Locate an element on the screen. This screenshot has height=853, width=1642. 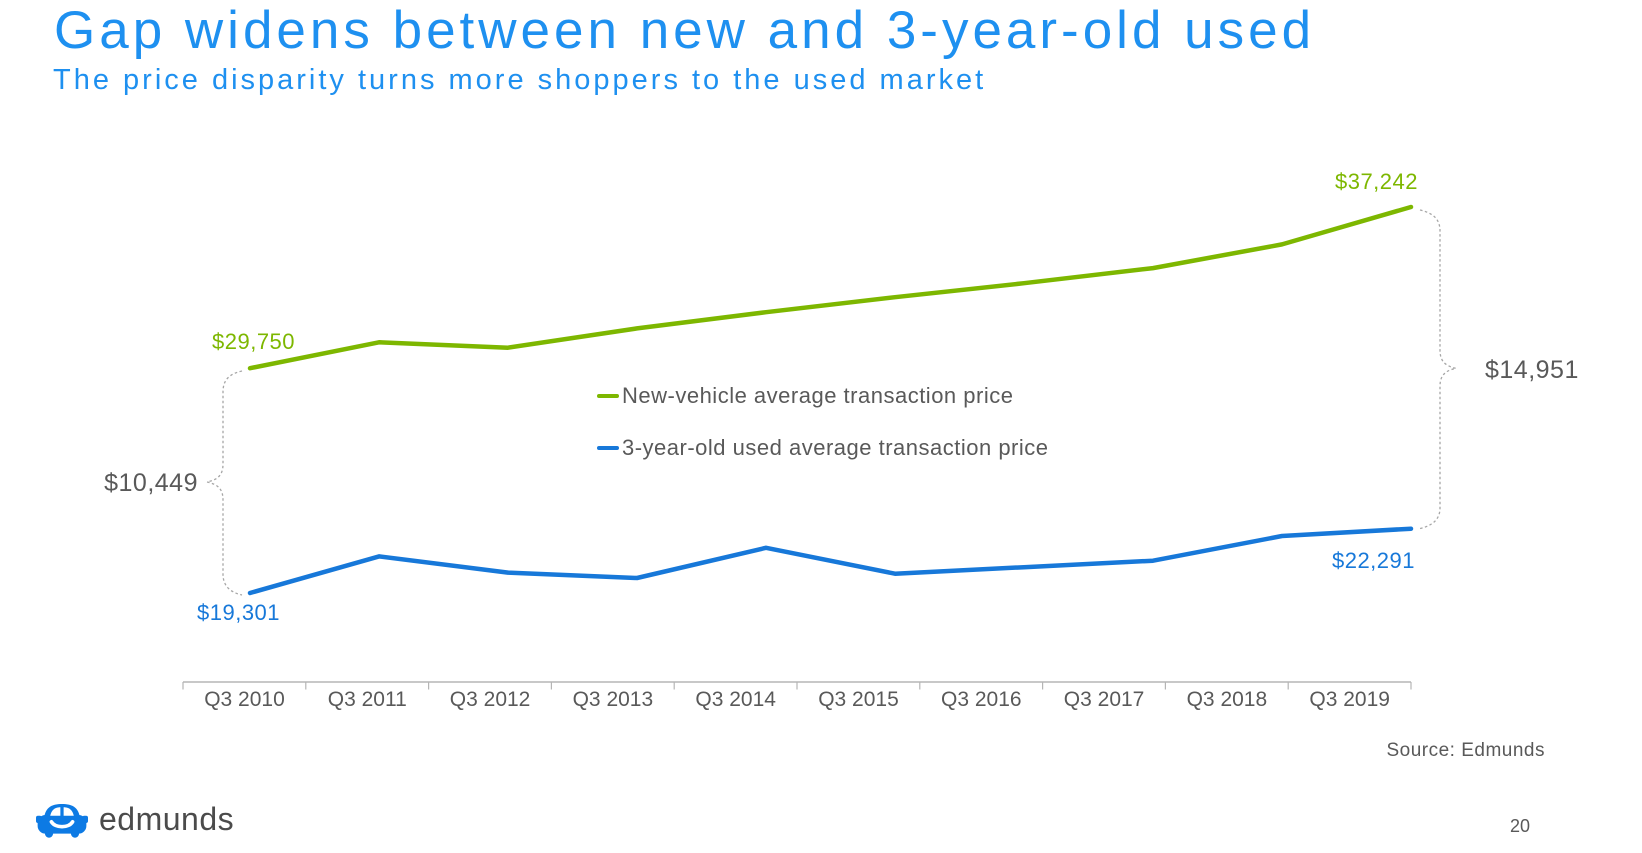
used-vehicle-start-label: $19,301 is located at coordinates (239, 612).